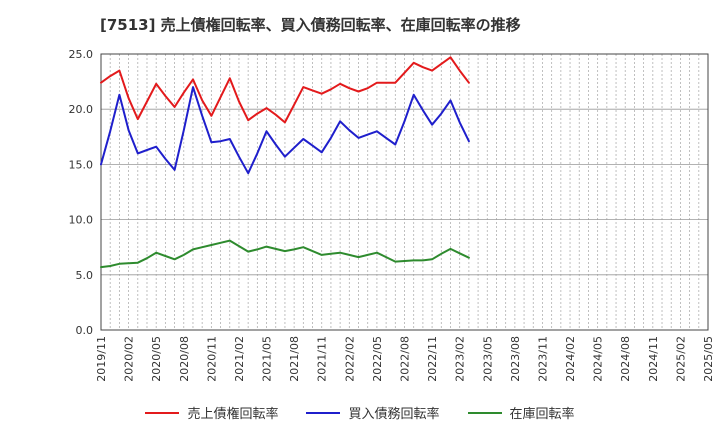 The width and height of the screenshot is (720, 440). Describe the element at coordinates (81, 54) in the screenshot. I see `y-tick-label: 25.0` at that location.